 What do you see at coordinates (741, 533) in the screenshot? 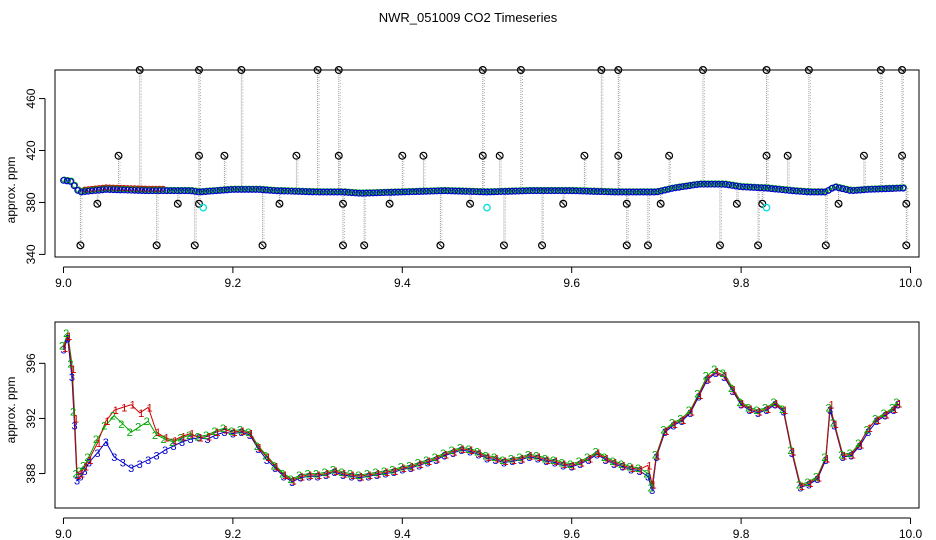
I see `bottom-x-tick-label: 9.8` at bounding box center [741, 533].